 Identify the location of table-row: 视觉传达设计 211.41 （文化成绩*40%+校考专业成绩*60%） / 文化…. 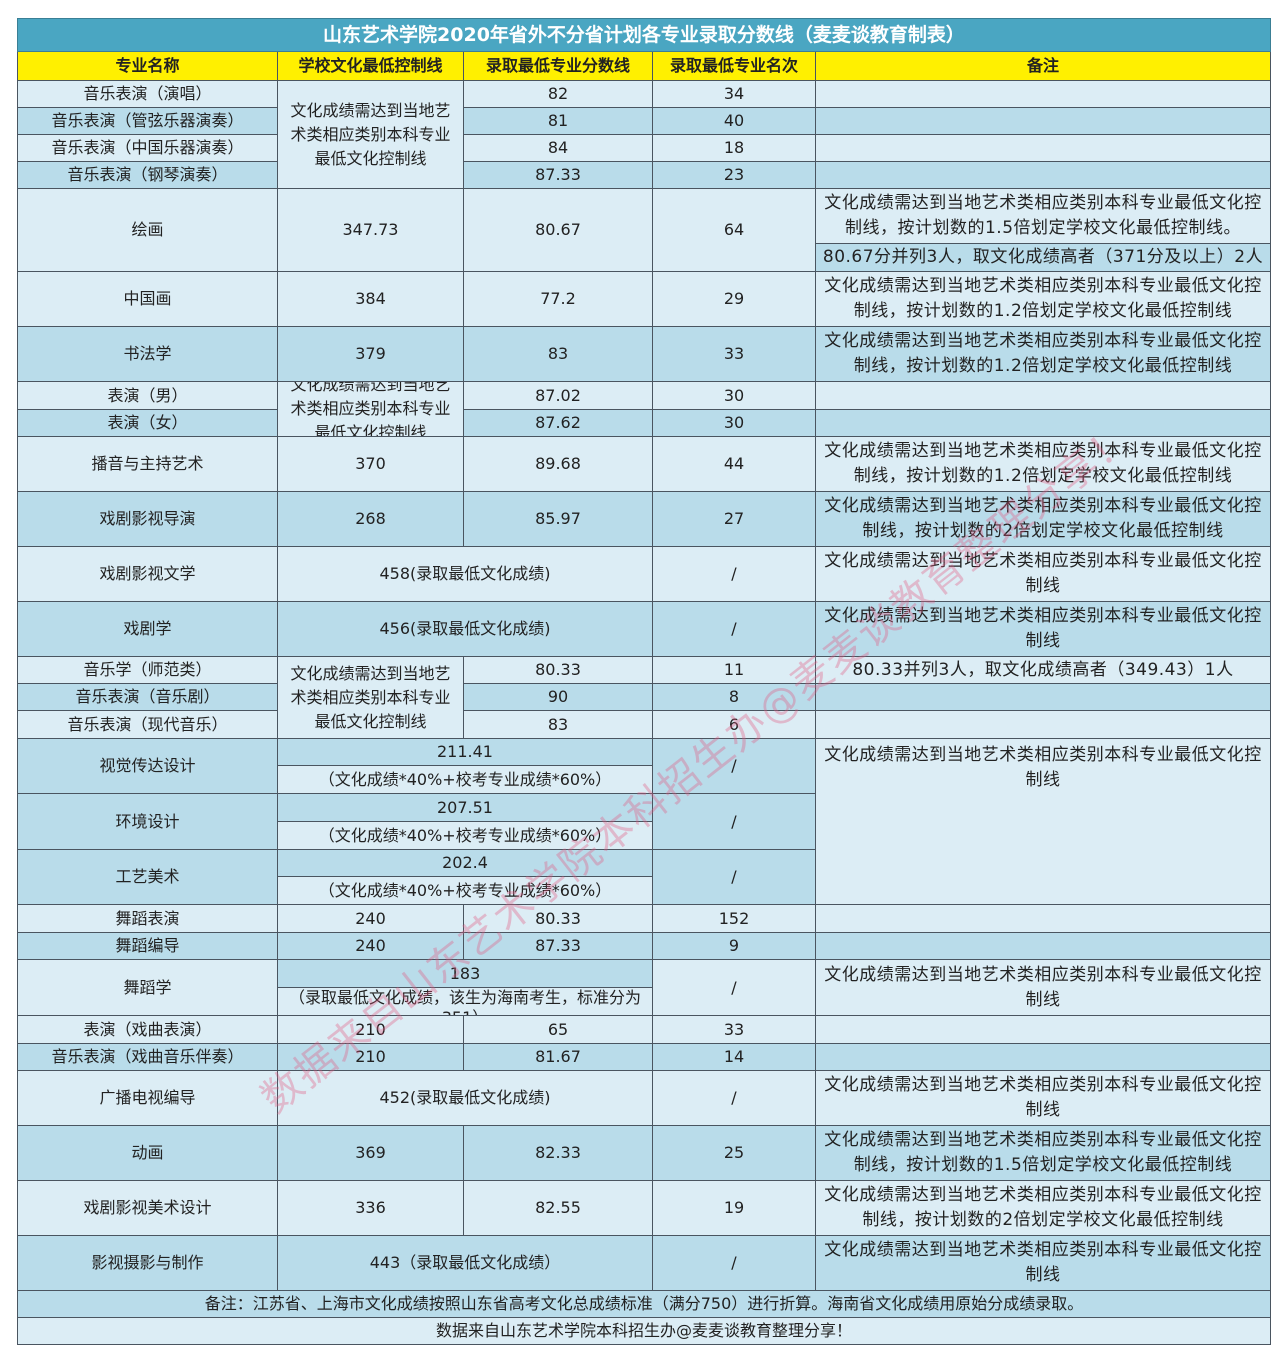
(644, 821).